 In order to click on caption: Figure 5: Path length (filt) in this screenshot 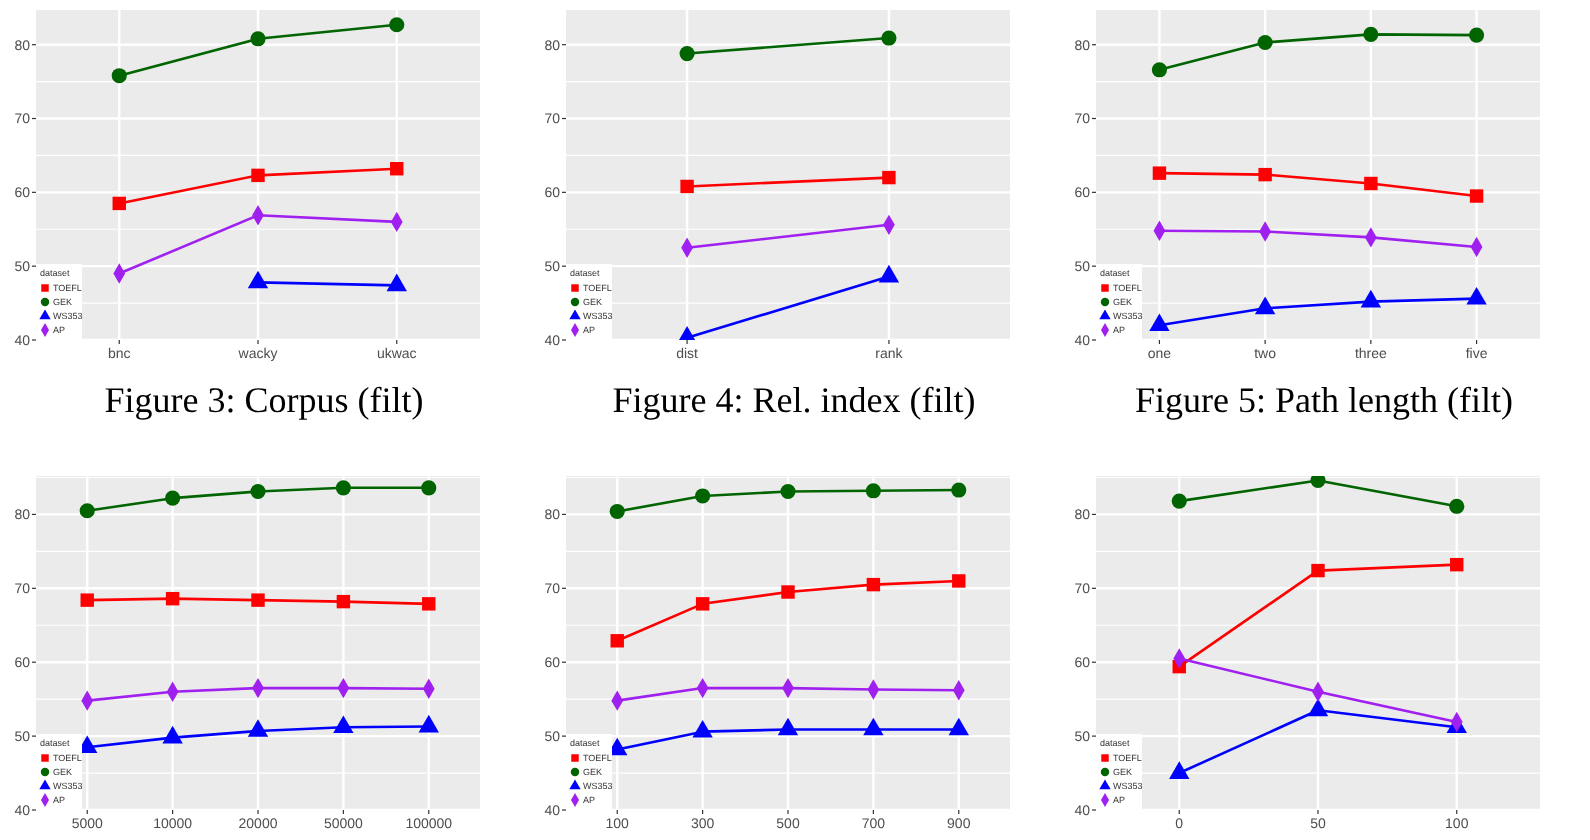, I will do `click(1324, 400)`.